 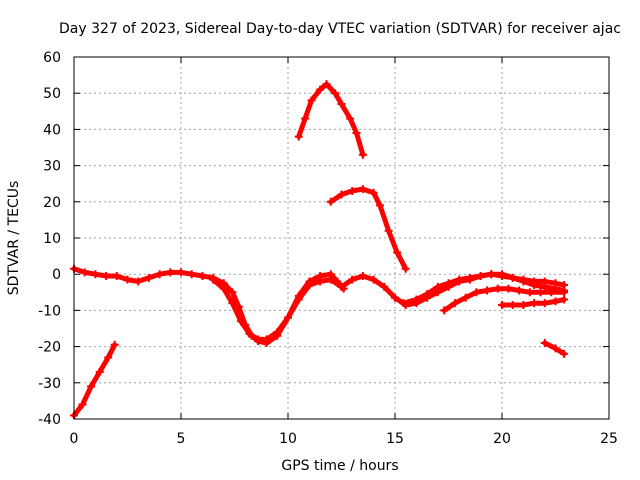 What do you see at coordinates (52, 130) in the screenshot?
I see `y-tick-label: 40` at bounding box center [52, 130].